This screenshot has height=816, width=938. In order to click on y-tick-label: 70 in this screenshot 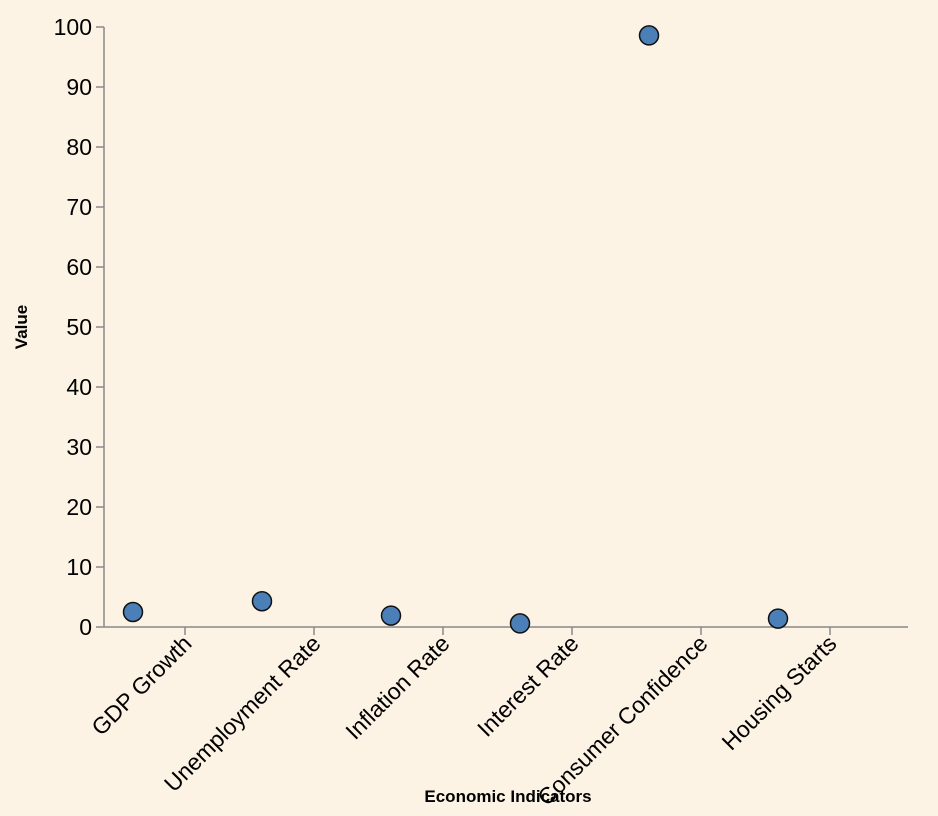, I will do `click(79, 207)`.